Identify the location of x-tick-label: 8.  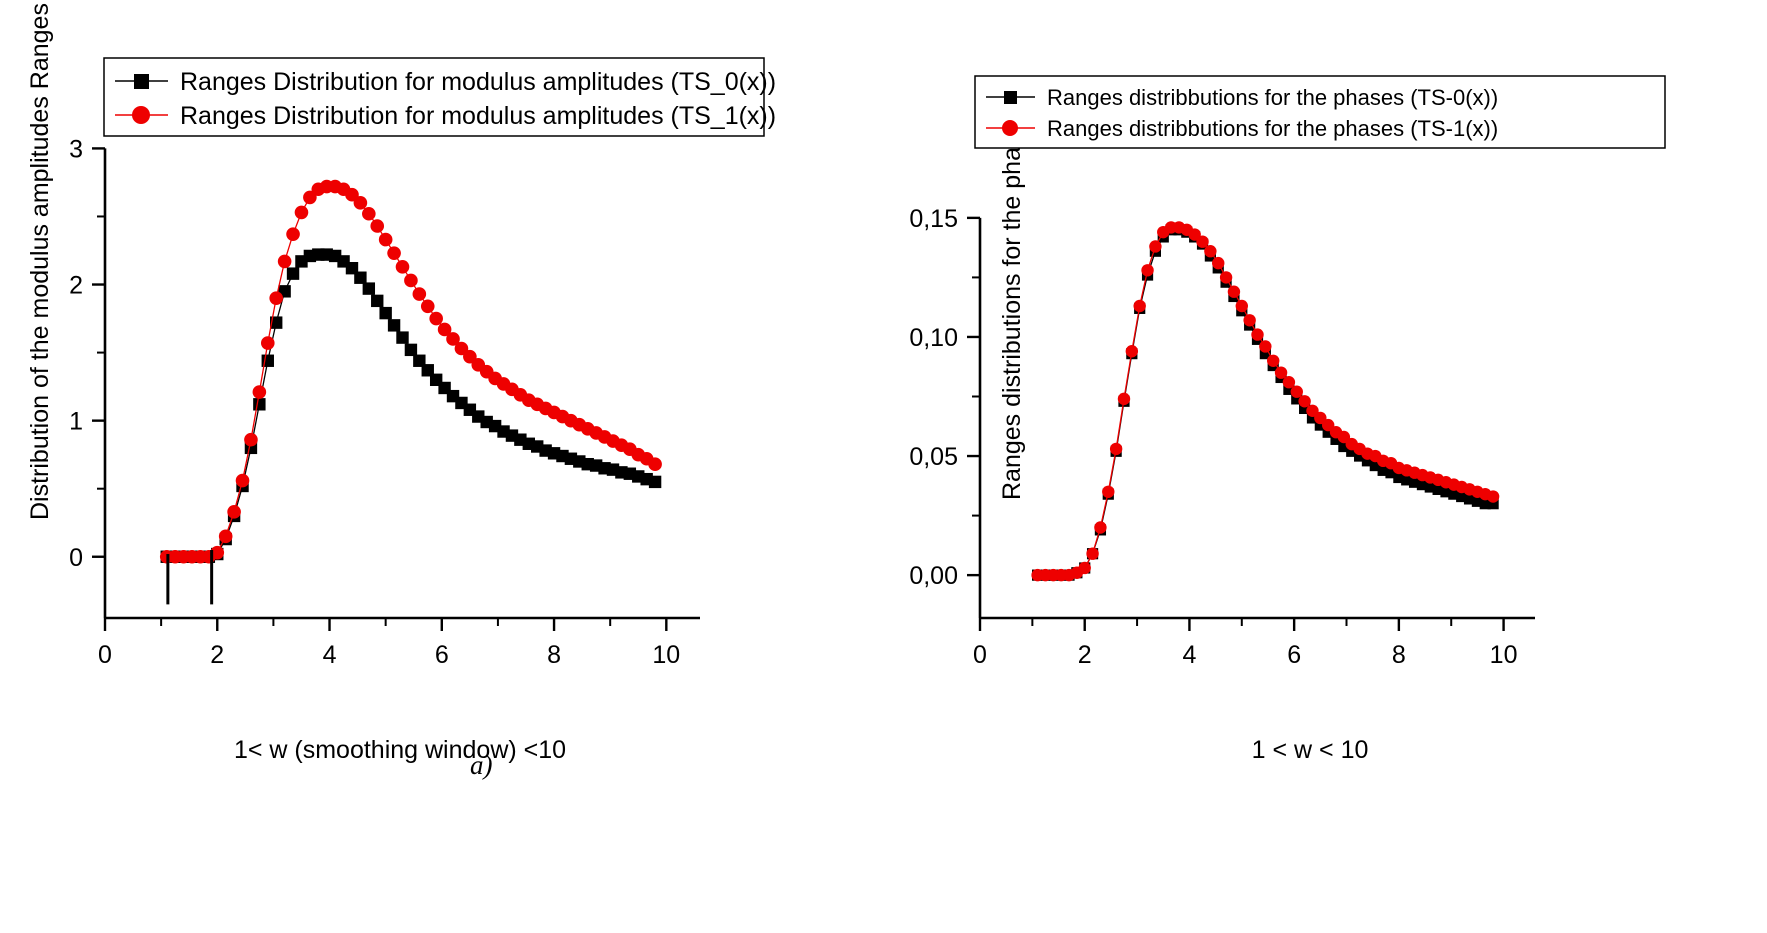
(1399, 655).